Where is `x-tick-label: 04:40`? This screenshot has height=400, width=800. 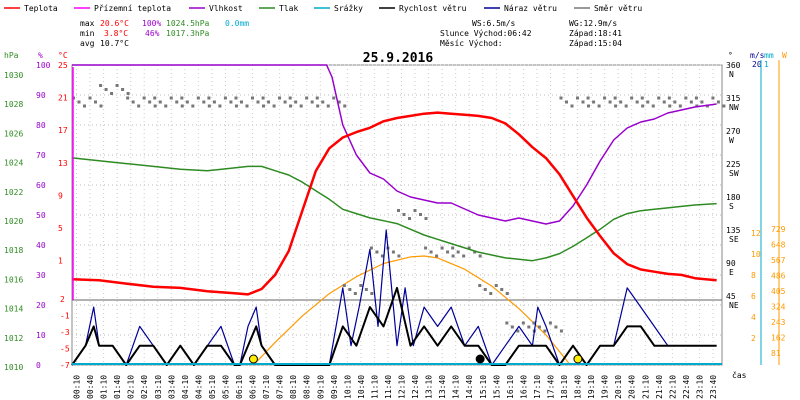
x-tick-label: 04:40 is located at coordinates (198, 387).